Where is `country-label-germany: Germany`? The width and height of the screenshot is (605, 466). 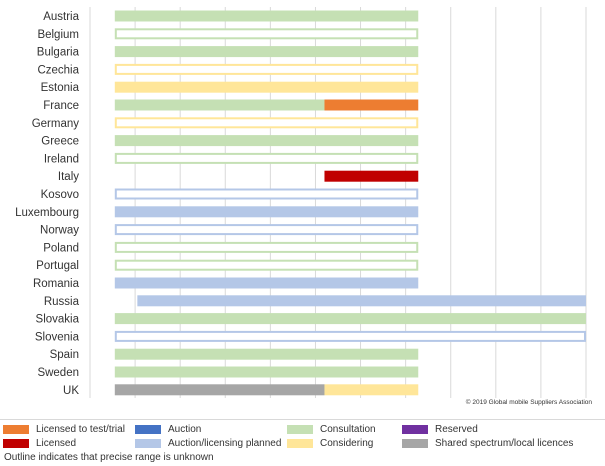 country-label-germany: Germany is located at coordinates (56, 124).